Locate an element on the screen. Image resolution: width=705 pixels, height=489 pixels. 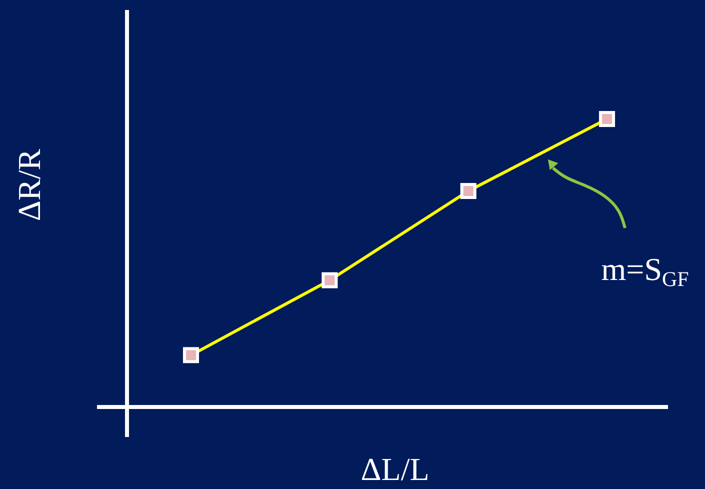
x-axis-title: ΔL/L is located at coordinates (395, 469).